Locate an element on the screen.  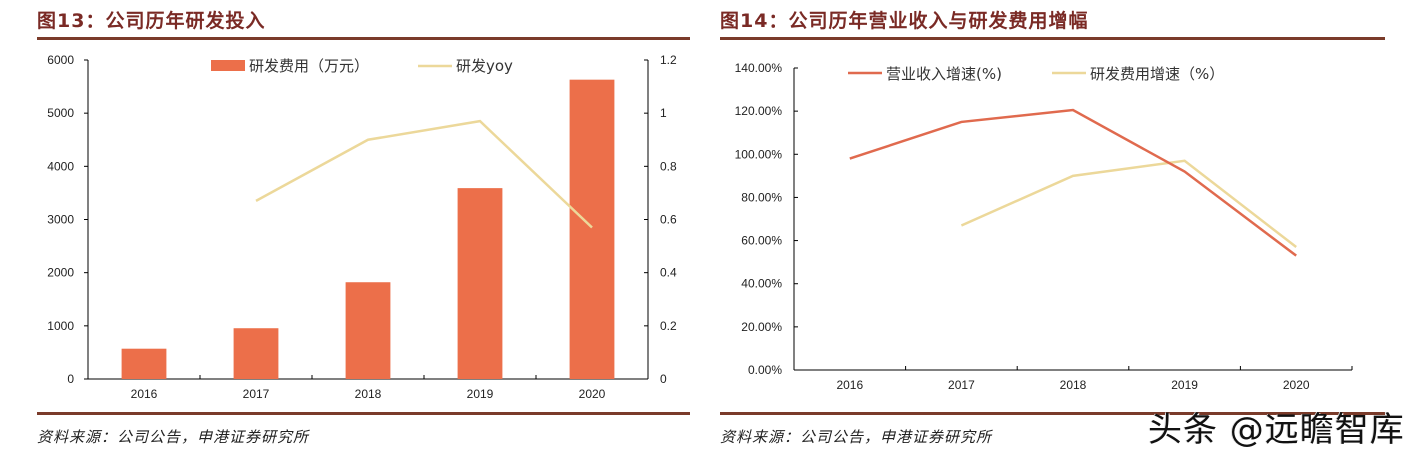
left-y-tick-label: 5000 is located at coordinates (60, 113).